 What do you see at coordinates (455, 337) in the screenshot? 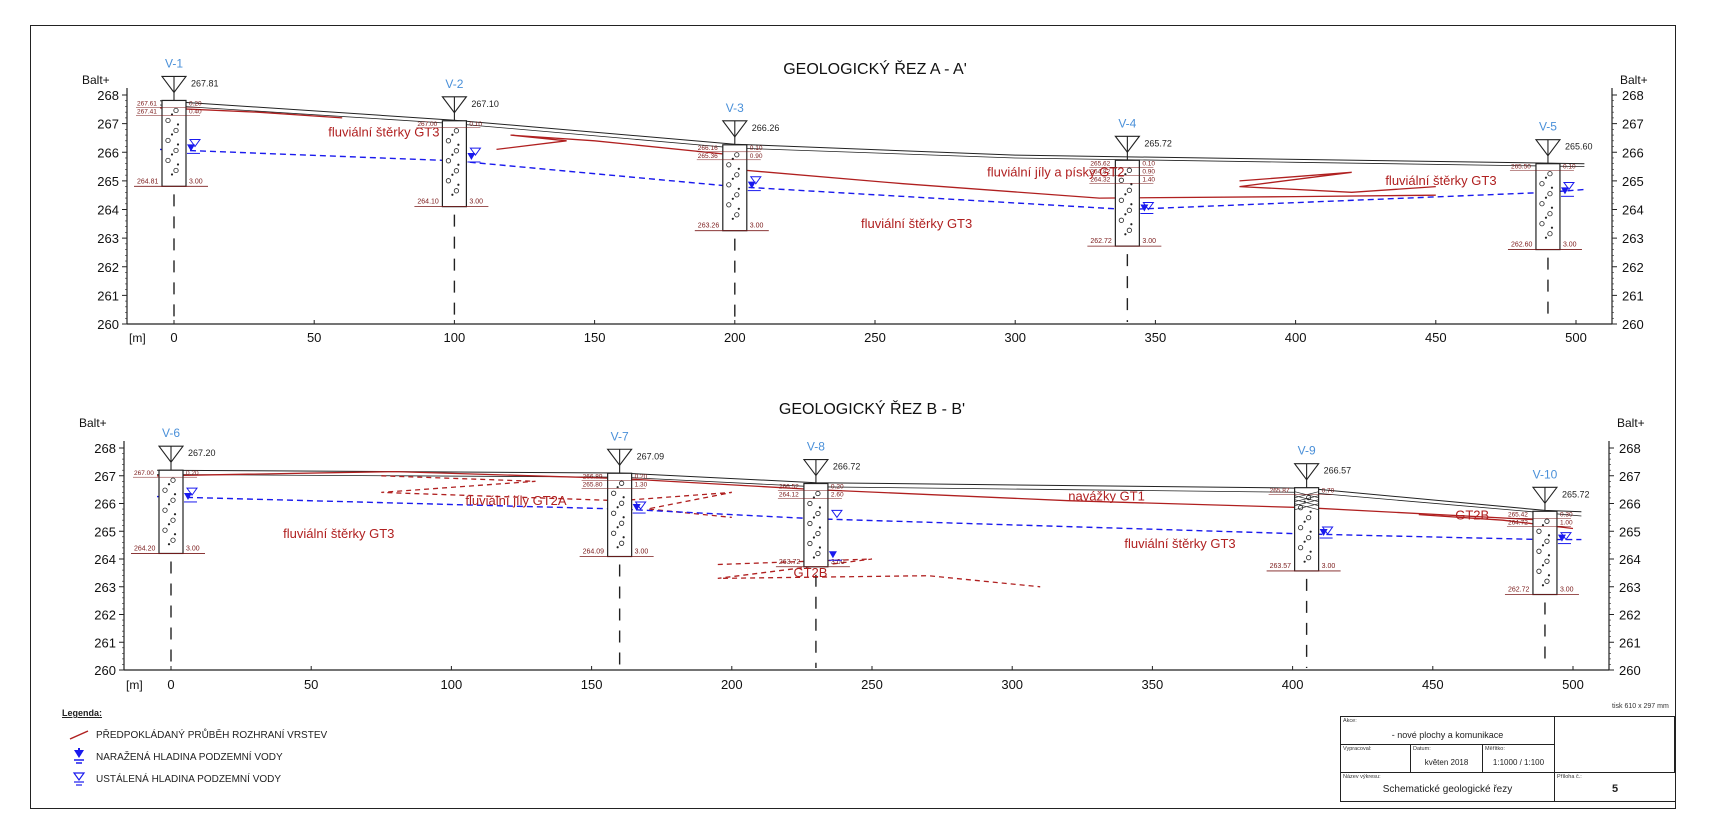
I see `x-tick-label: 100` at bounding box center [455, 337].